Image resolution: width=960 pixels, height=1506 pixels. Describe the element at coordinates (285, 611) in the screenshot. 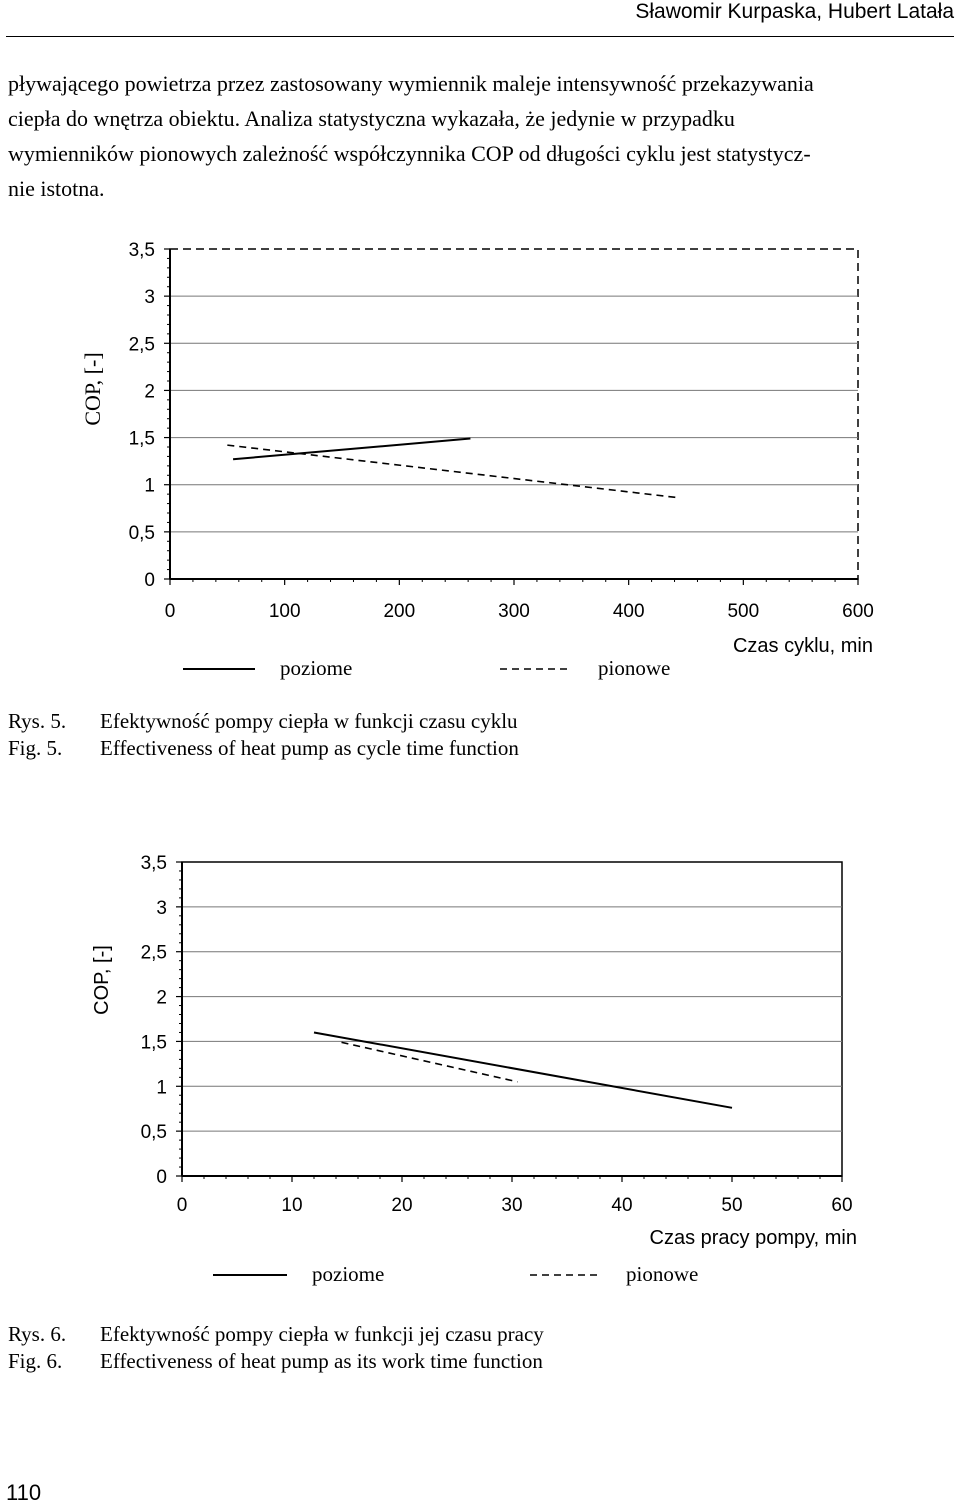

I see `x-tick-label: 100` at that location.